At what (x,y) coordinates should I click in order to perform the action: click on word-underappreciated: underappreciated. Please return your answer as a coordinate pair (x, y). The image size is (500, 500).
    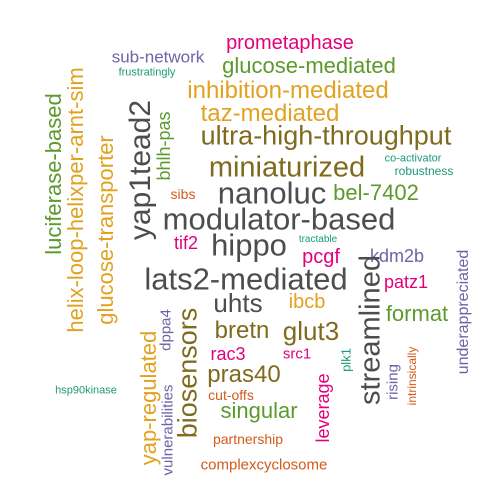
    Looking at the image, I should click on (463, 312).